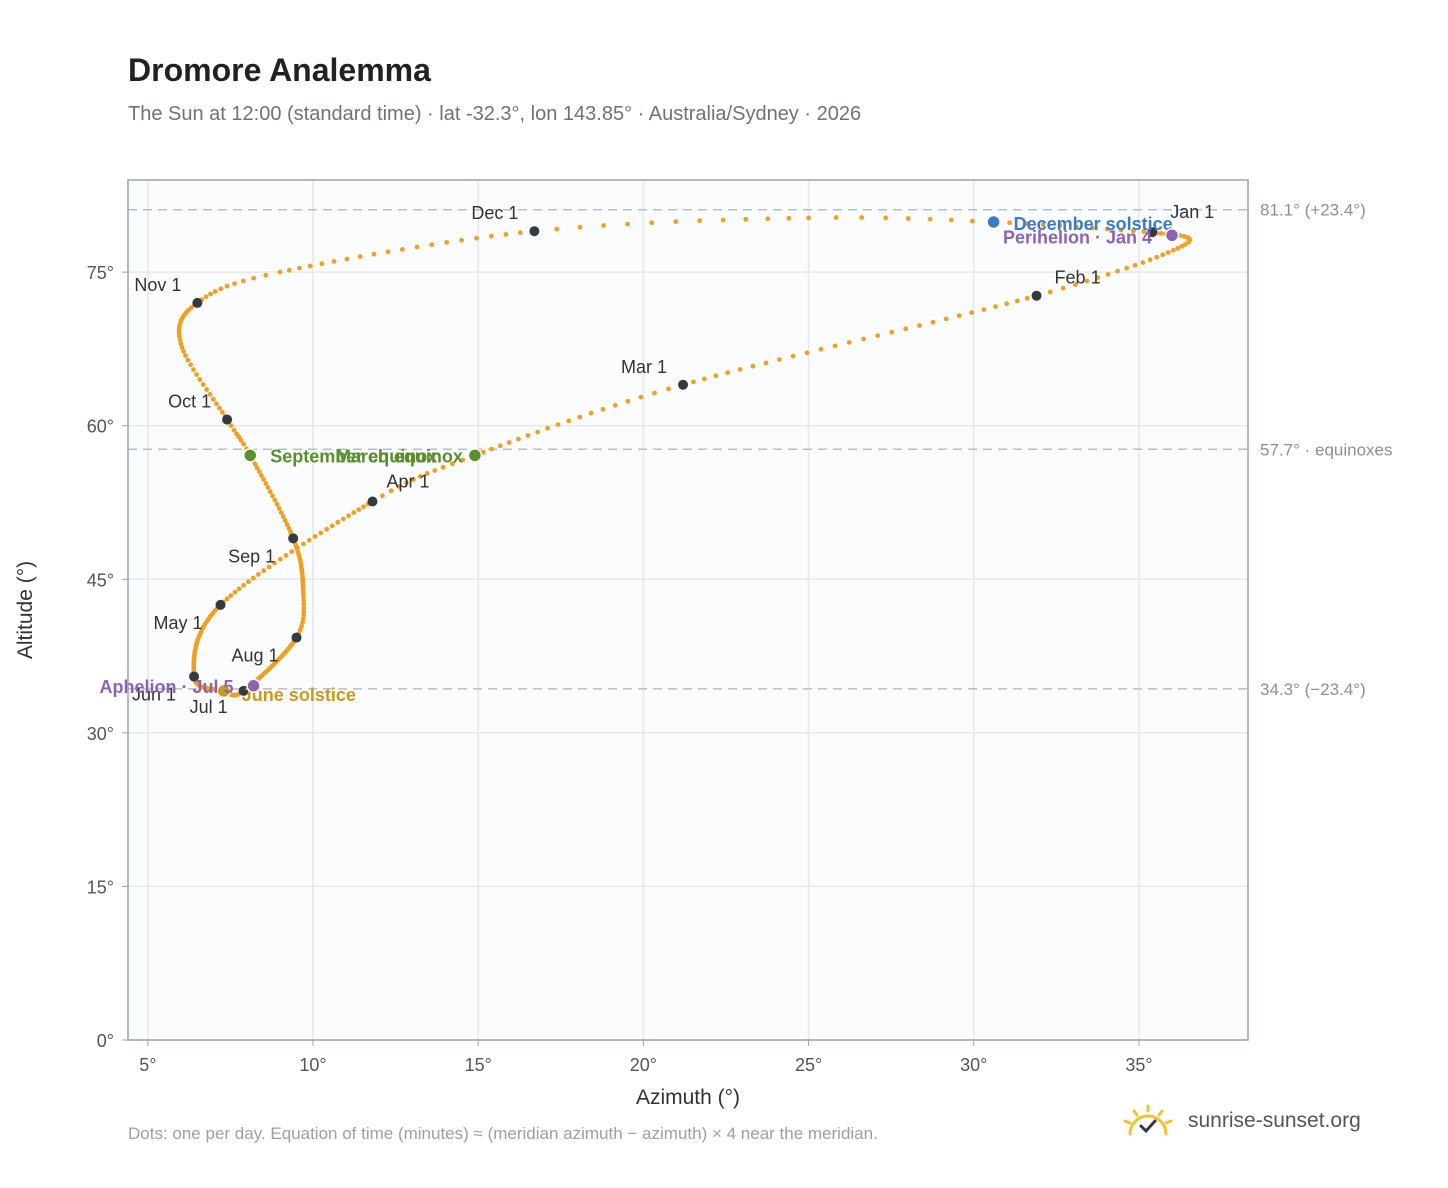 Image resolution: width=1448 pixels, height=1188 pixels. Describe the element at coordinates (147, 1065) in the screenshot. I see `x-tick-label: 5°` at that location.